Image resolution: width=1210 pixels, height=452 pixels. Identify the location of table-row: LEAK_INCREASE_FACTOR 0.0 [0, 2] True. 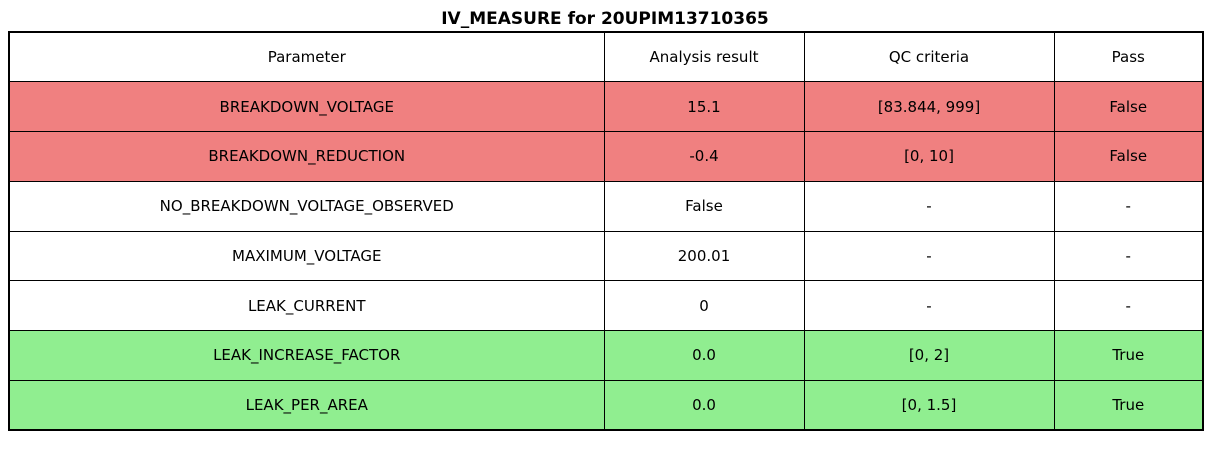
(606, 355).